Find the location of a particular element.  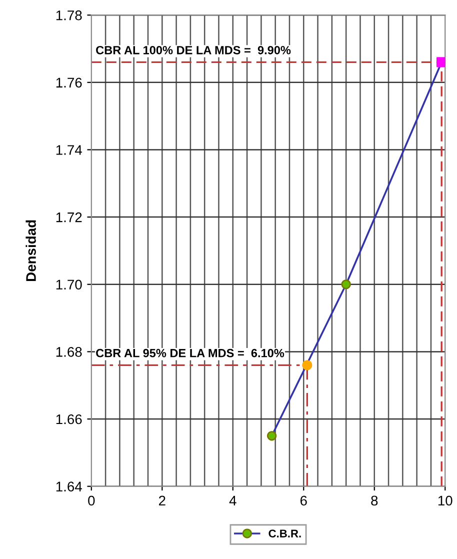

y-tick-label: 1.64 is located at coordinates (69, 487).